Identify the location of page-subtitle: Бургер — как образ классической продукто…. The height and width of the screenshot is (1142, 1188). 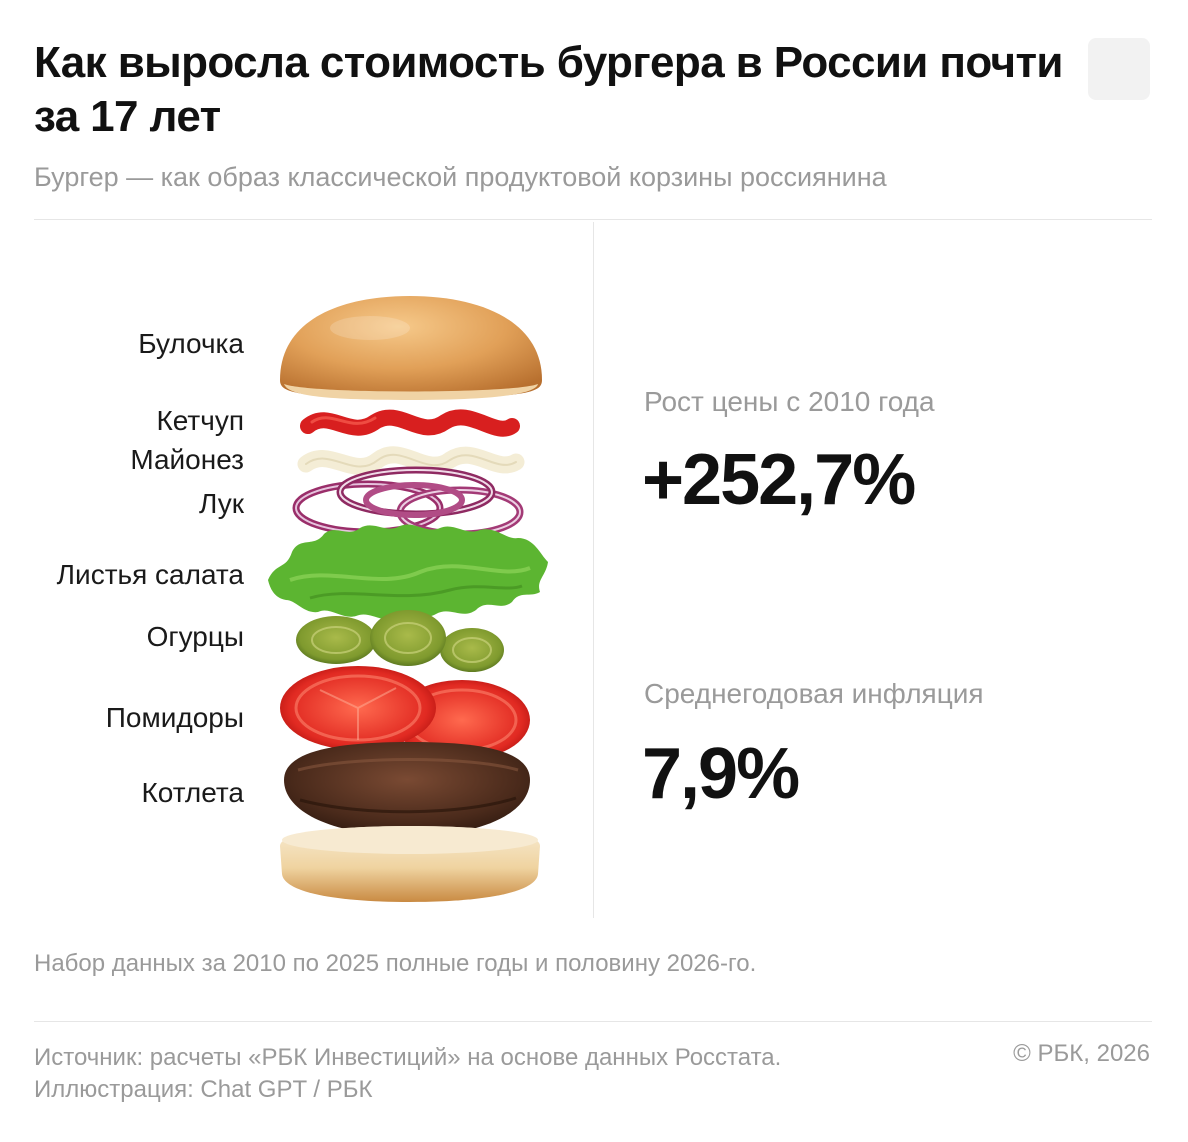
(460, 177).